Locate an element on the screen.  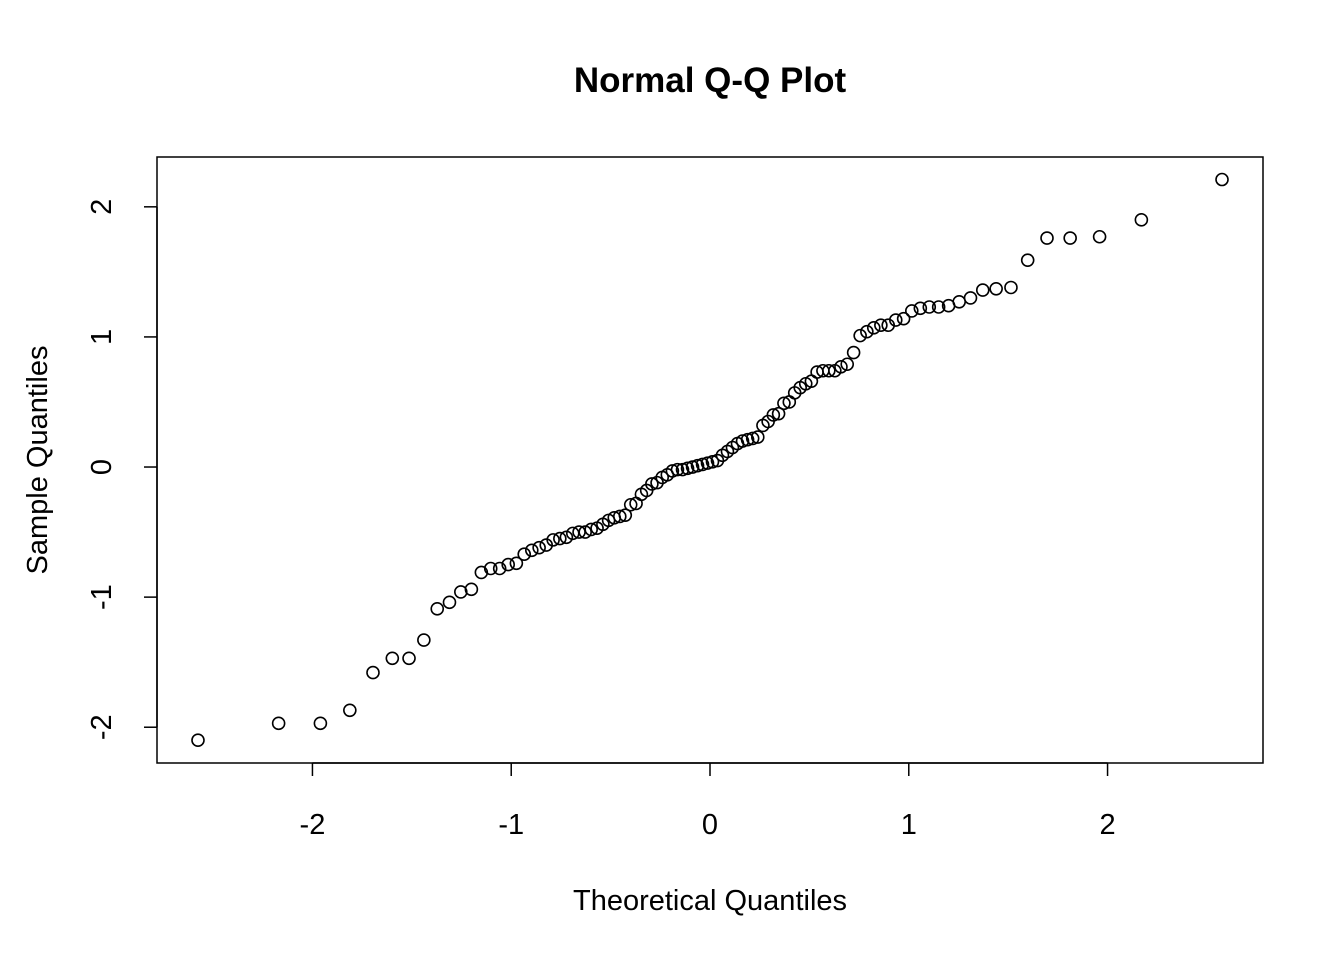
x-tick-label: -1 is located at coordinates (511, 825).